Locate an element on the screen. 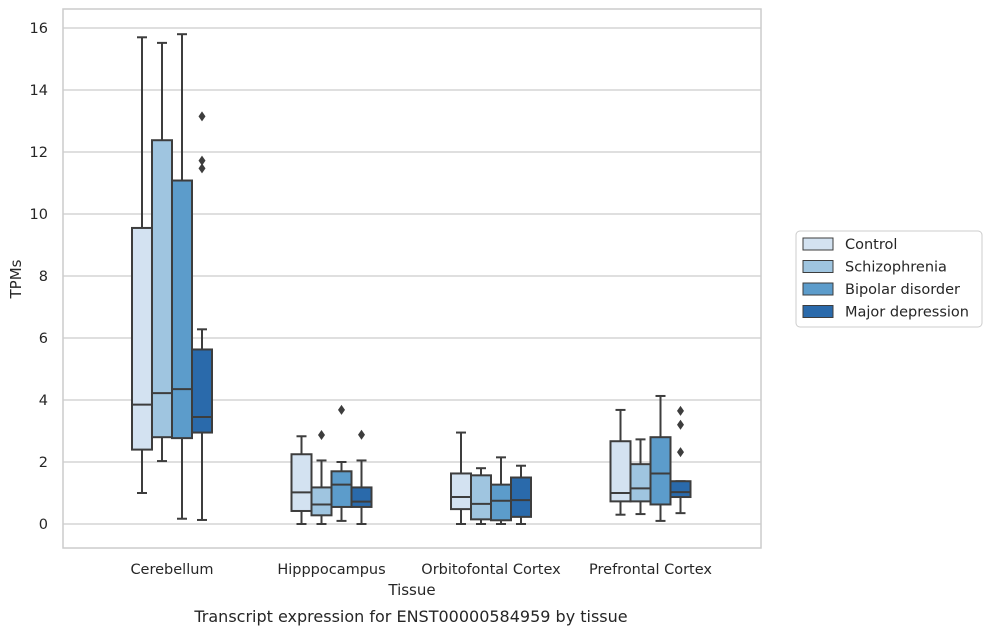  y-axis-label: TPMs is located at coordinates (16, 279).